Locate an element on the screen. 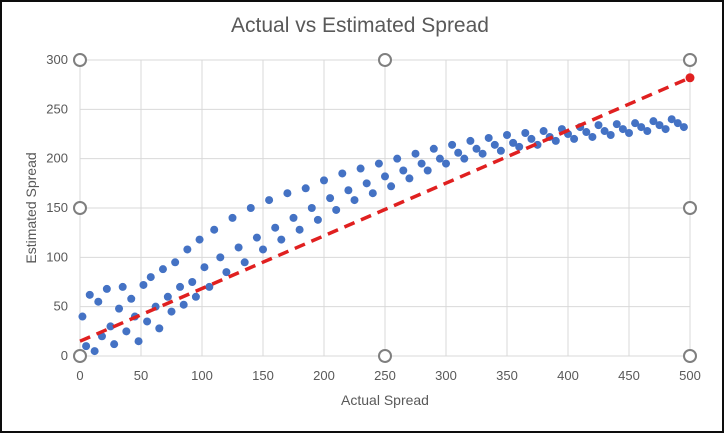 Image resolution: width=724 pixels, height=433 pixels. y-tick-label: 200 is located at coordinates (57, 158).